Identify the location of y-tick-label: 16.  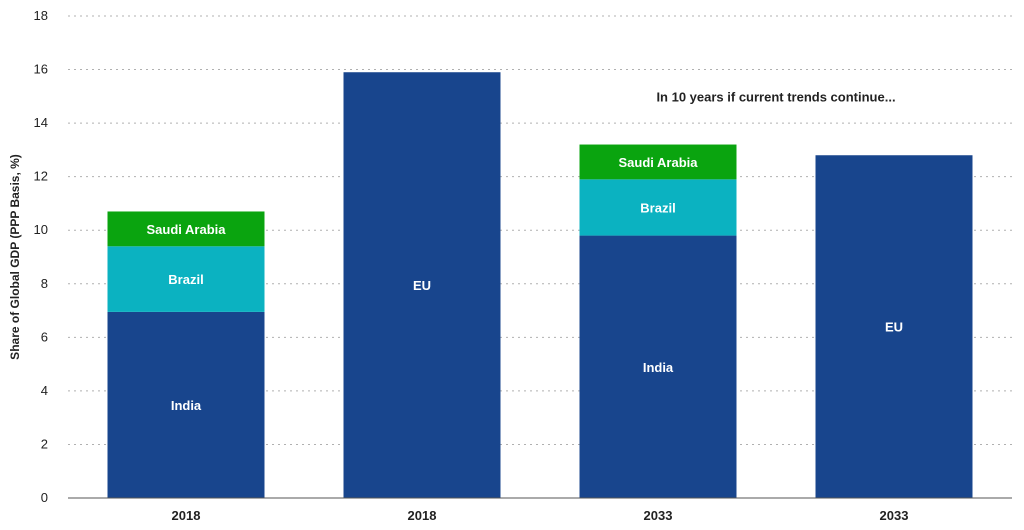
(41, 69).